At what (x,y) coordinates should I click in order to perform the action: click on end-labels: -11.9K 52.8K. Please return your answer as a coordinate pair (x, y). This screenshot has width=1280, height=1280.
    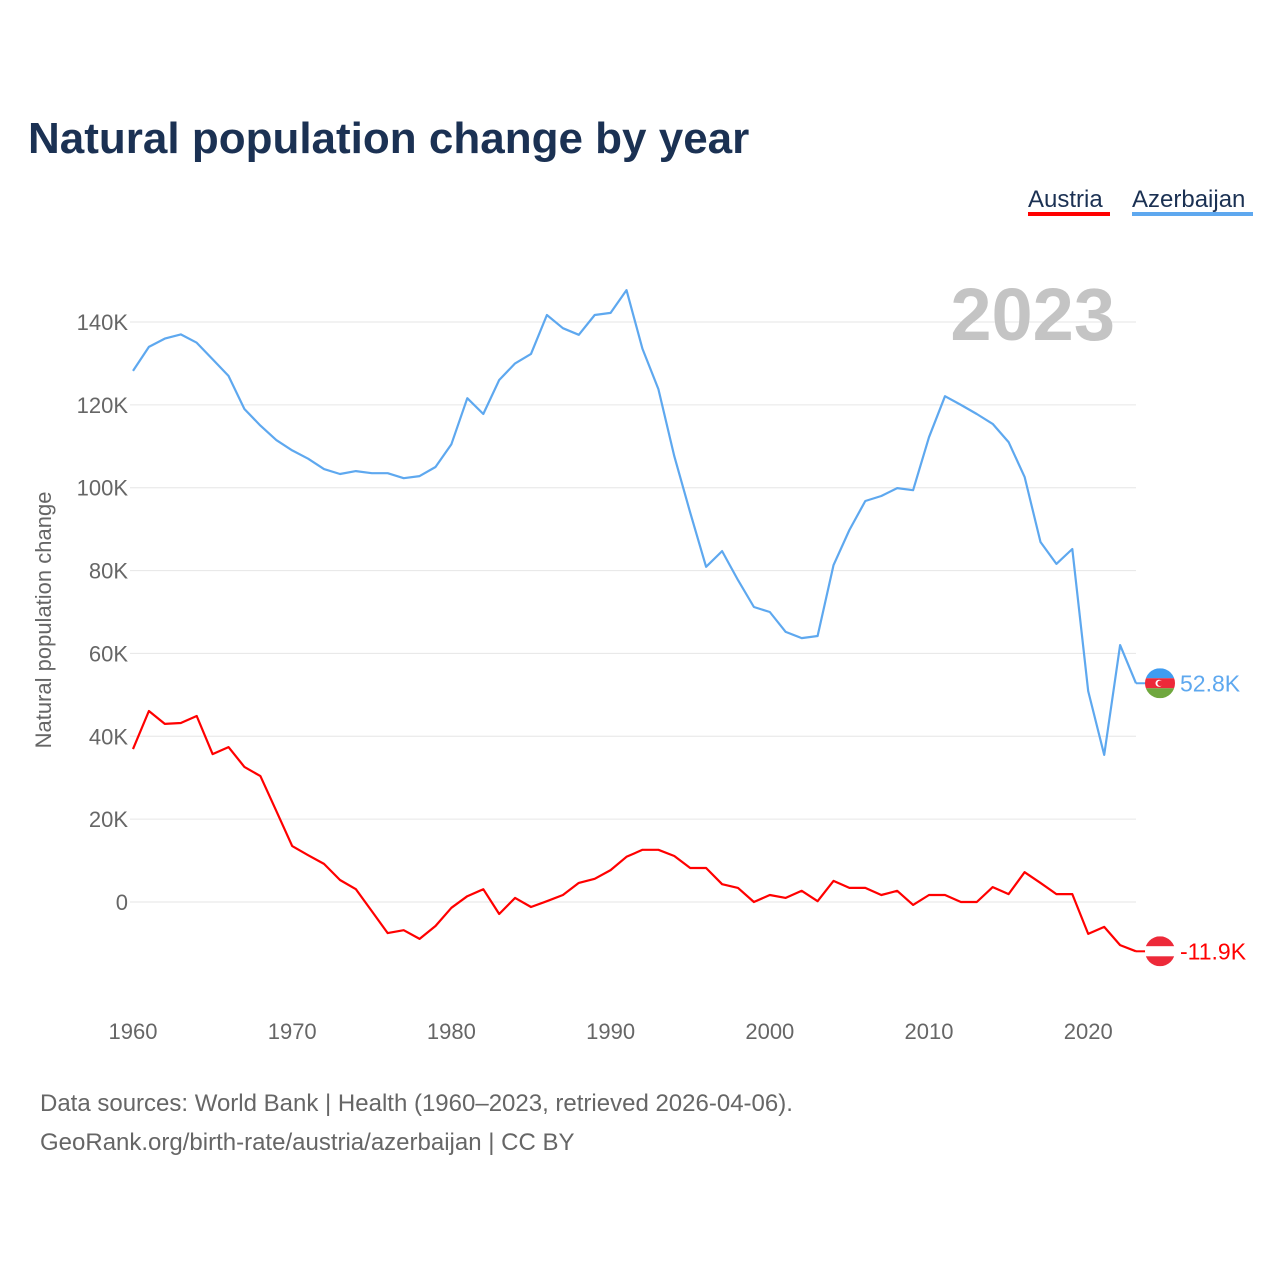
    Looking at the image, I should click on (1191, 817).